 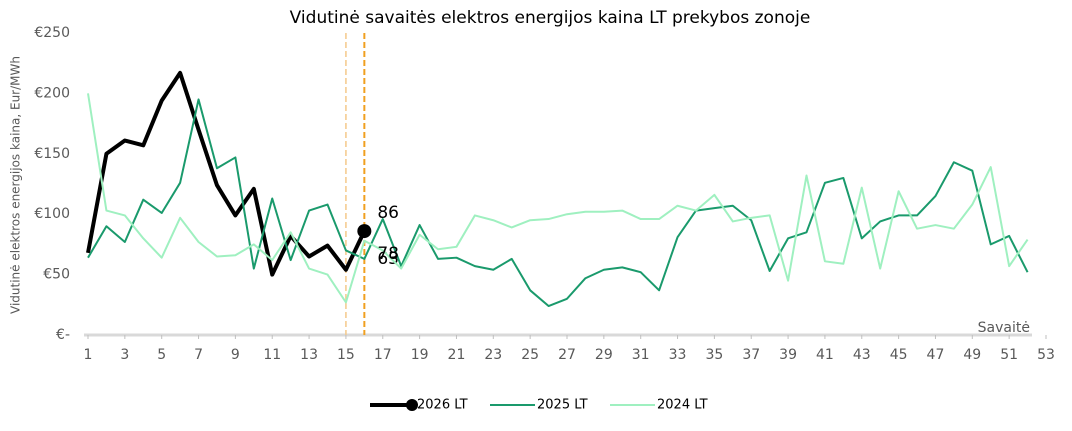 I want to click on x-tick-label: 11, so click(x=272, y=355).